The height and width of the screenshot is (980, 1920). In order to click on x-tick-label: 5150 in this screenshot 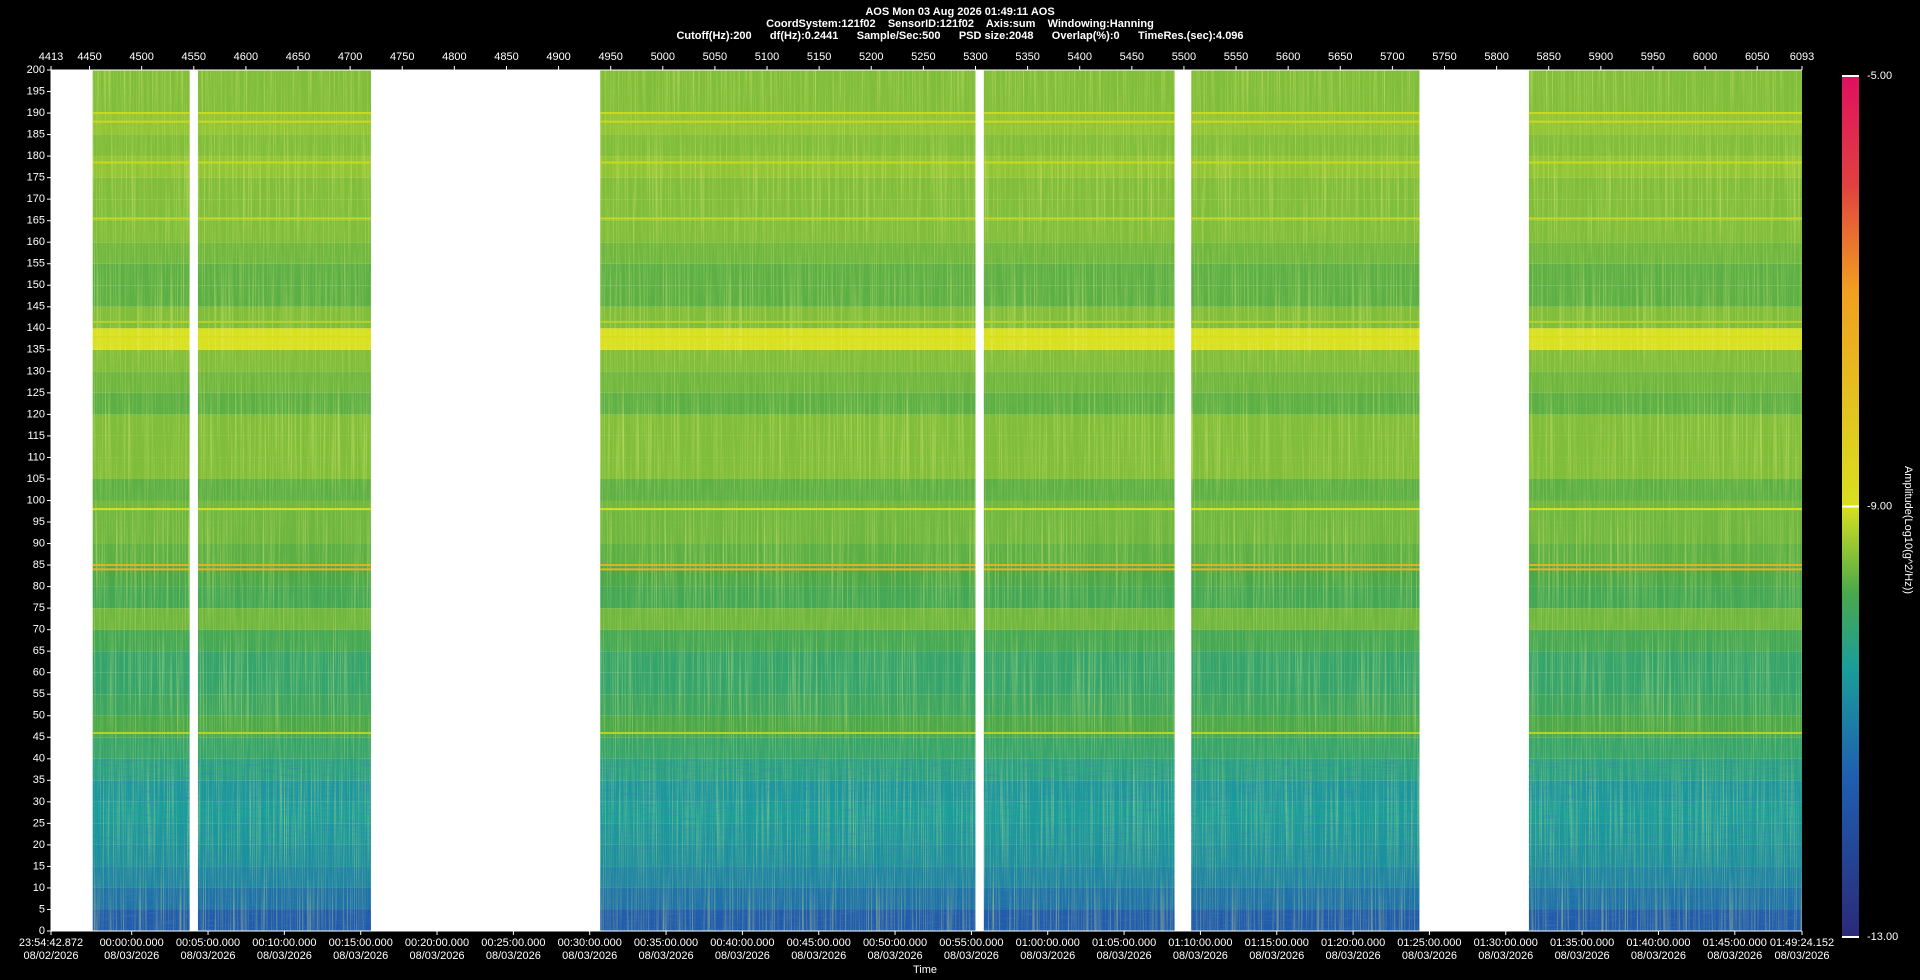, I will do `click(819, 57)`.